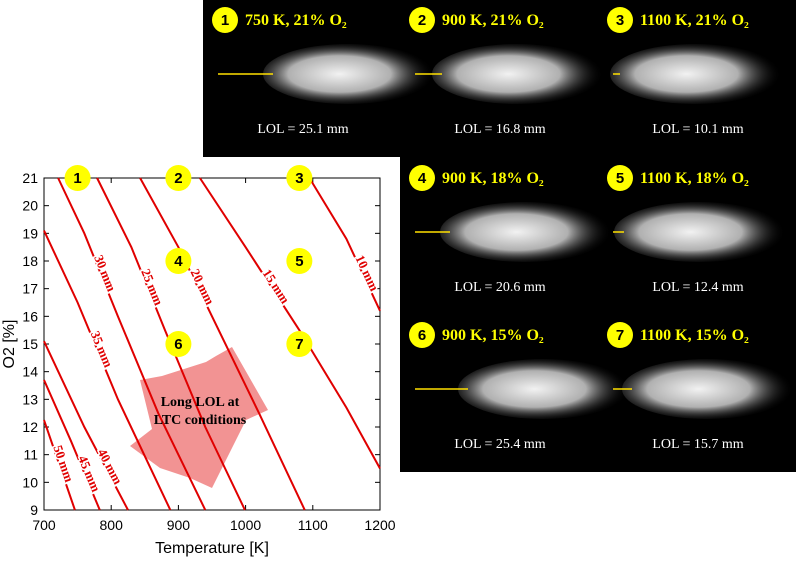 This screenshot has width=796, height=561. I want to click on y-axis-label: O2 [%], so click(9, 344).